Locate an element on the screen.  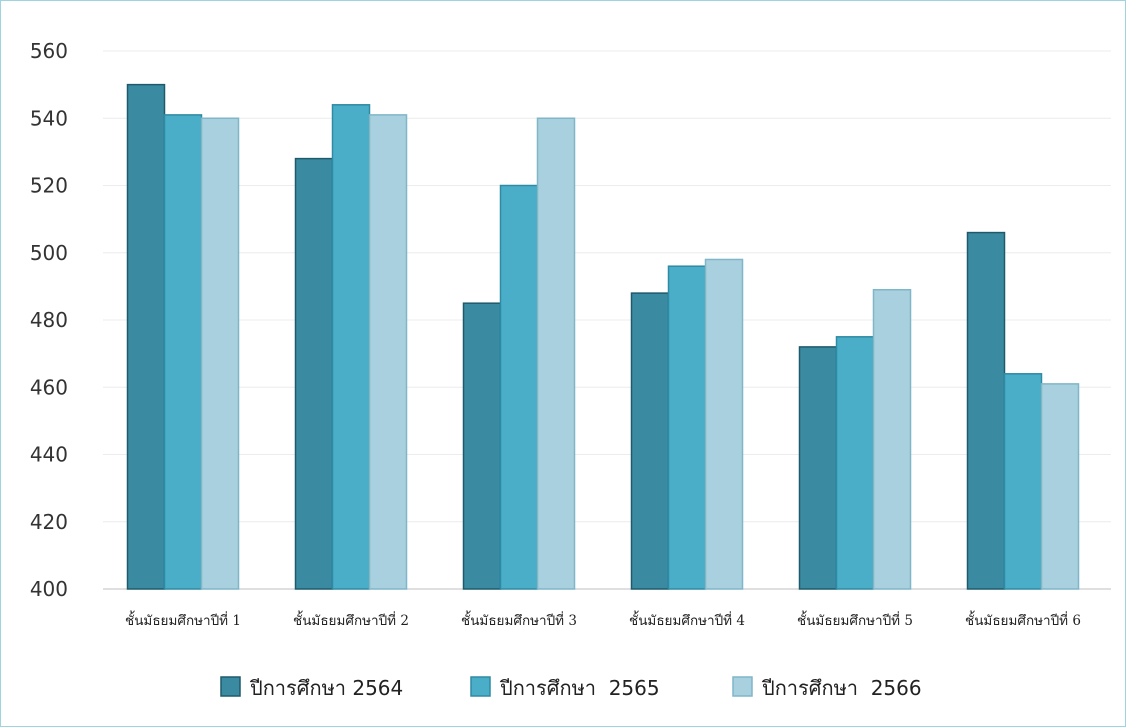
bar-series1-cat3 is located at coordinates (482, 446).